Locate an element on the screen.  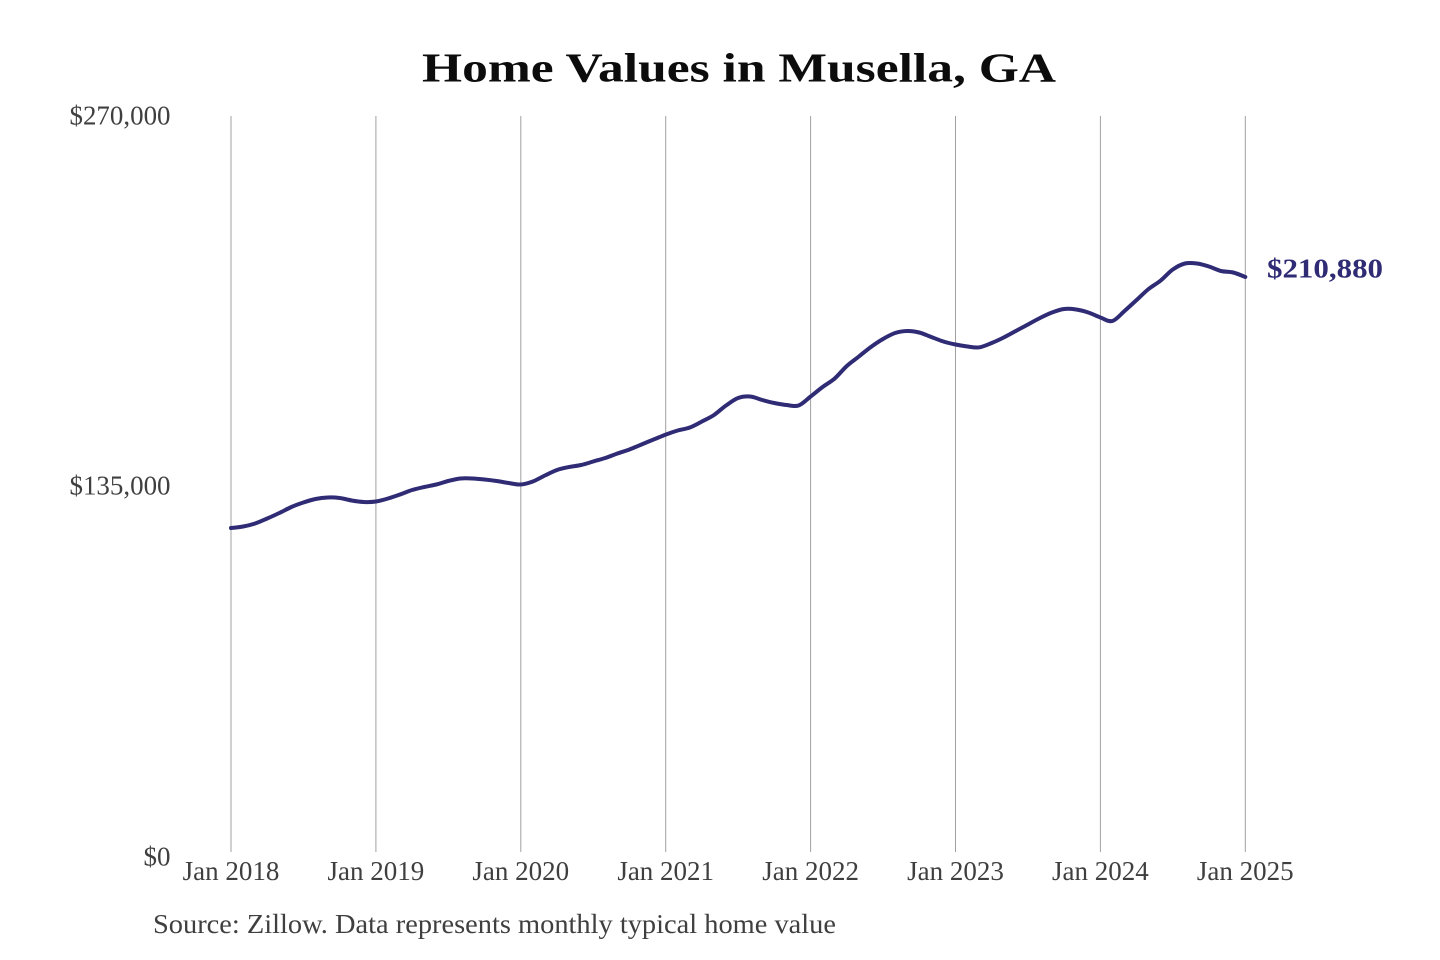
svg-text: Jan 2020 is located at coordinates (520, 871).